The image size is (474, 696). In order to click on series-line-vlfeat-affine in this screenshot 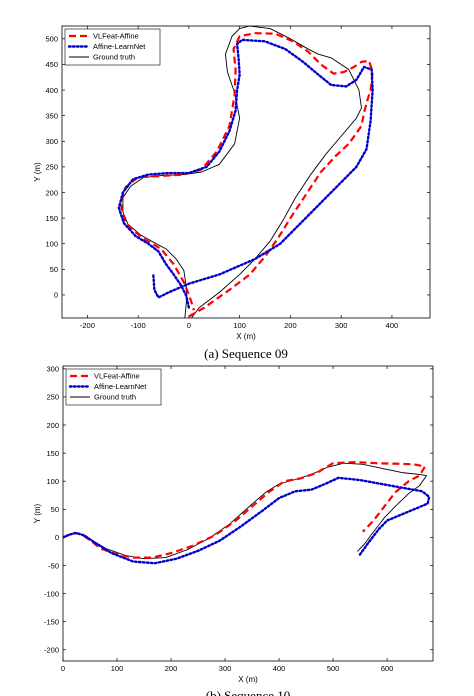, I will do `click(244, 509)`.